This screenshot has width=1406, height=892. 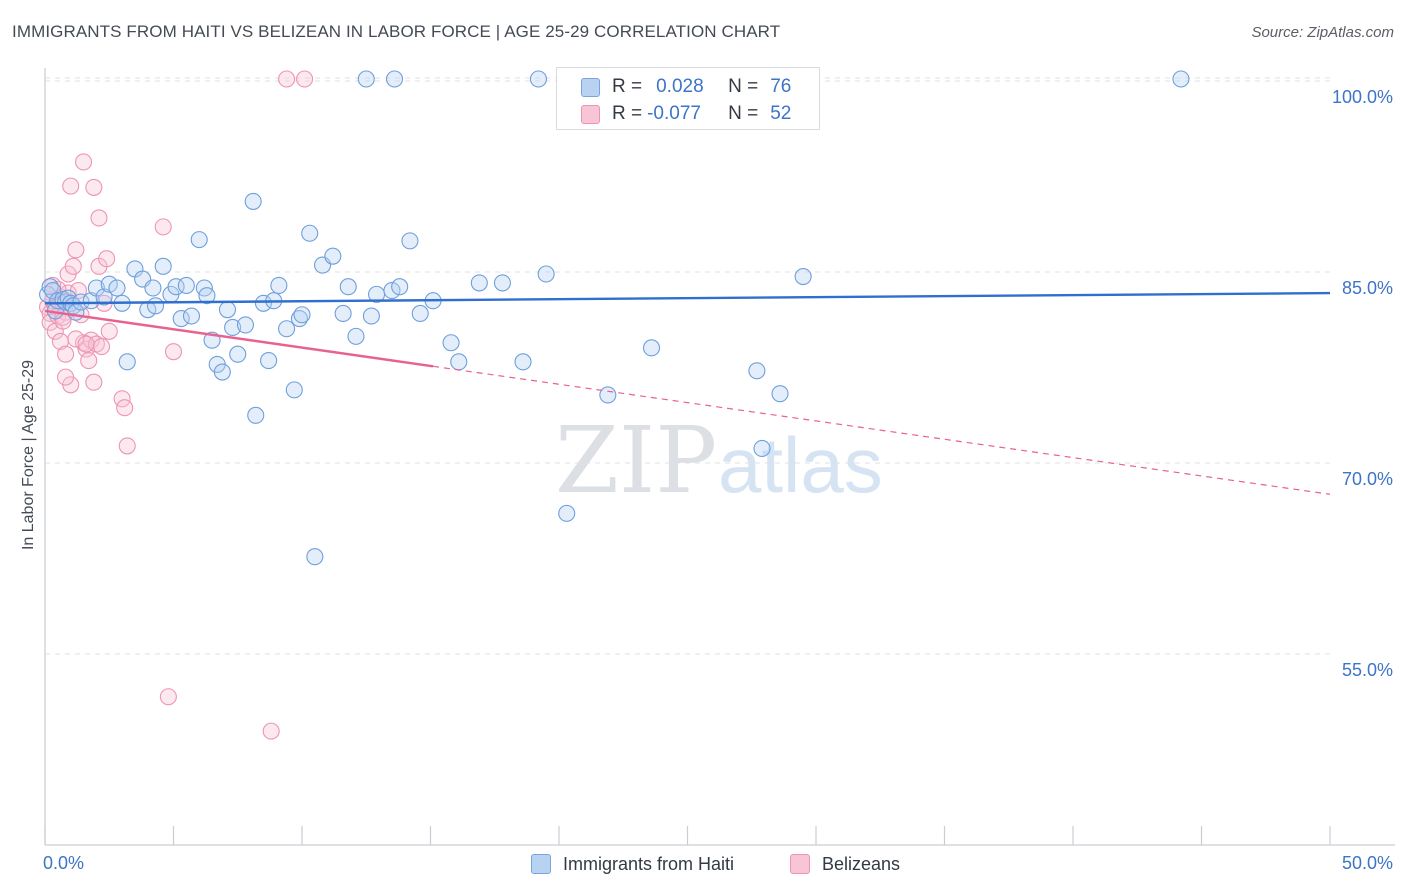 I want to click on belize-trend-line-dashed, so click(x=881, y=430).